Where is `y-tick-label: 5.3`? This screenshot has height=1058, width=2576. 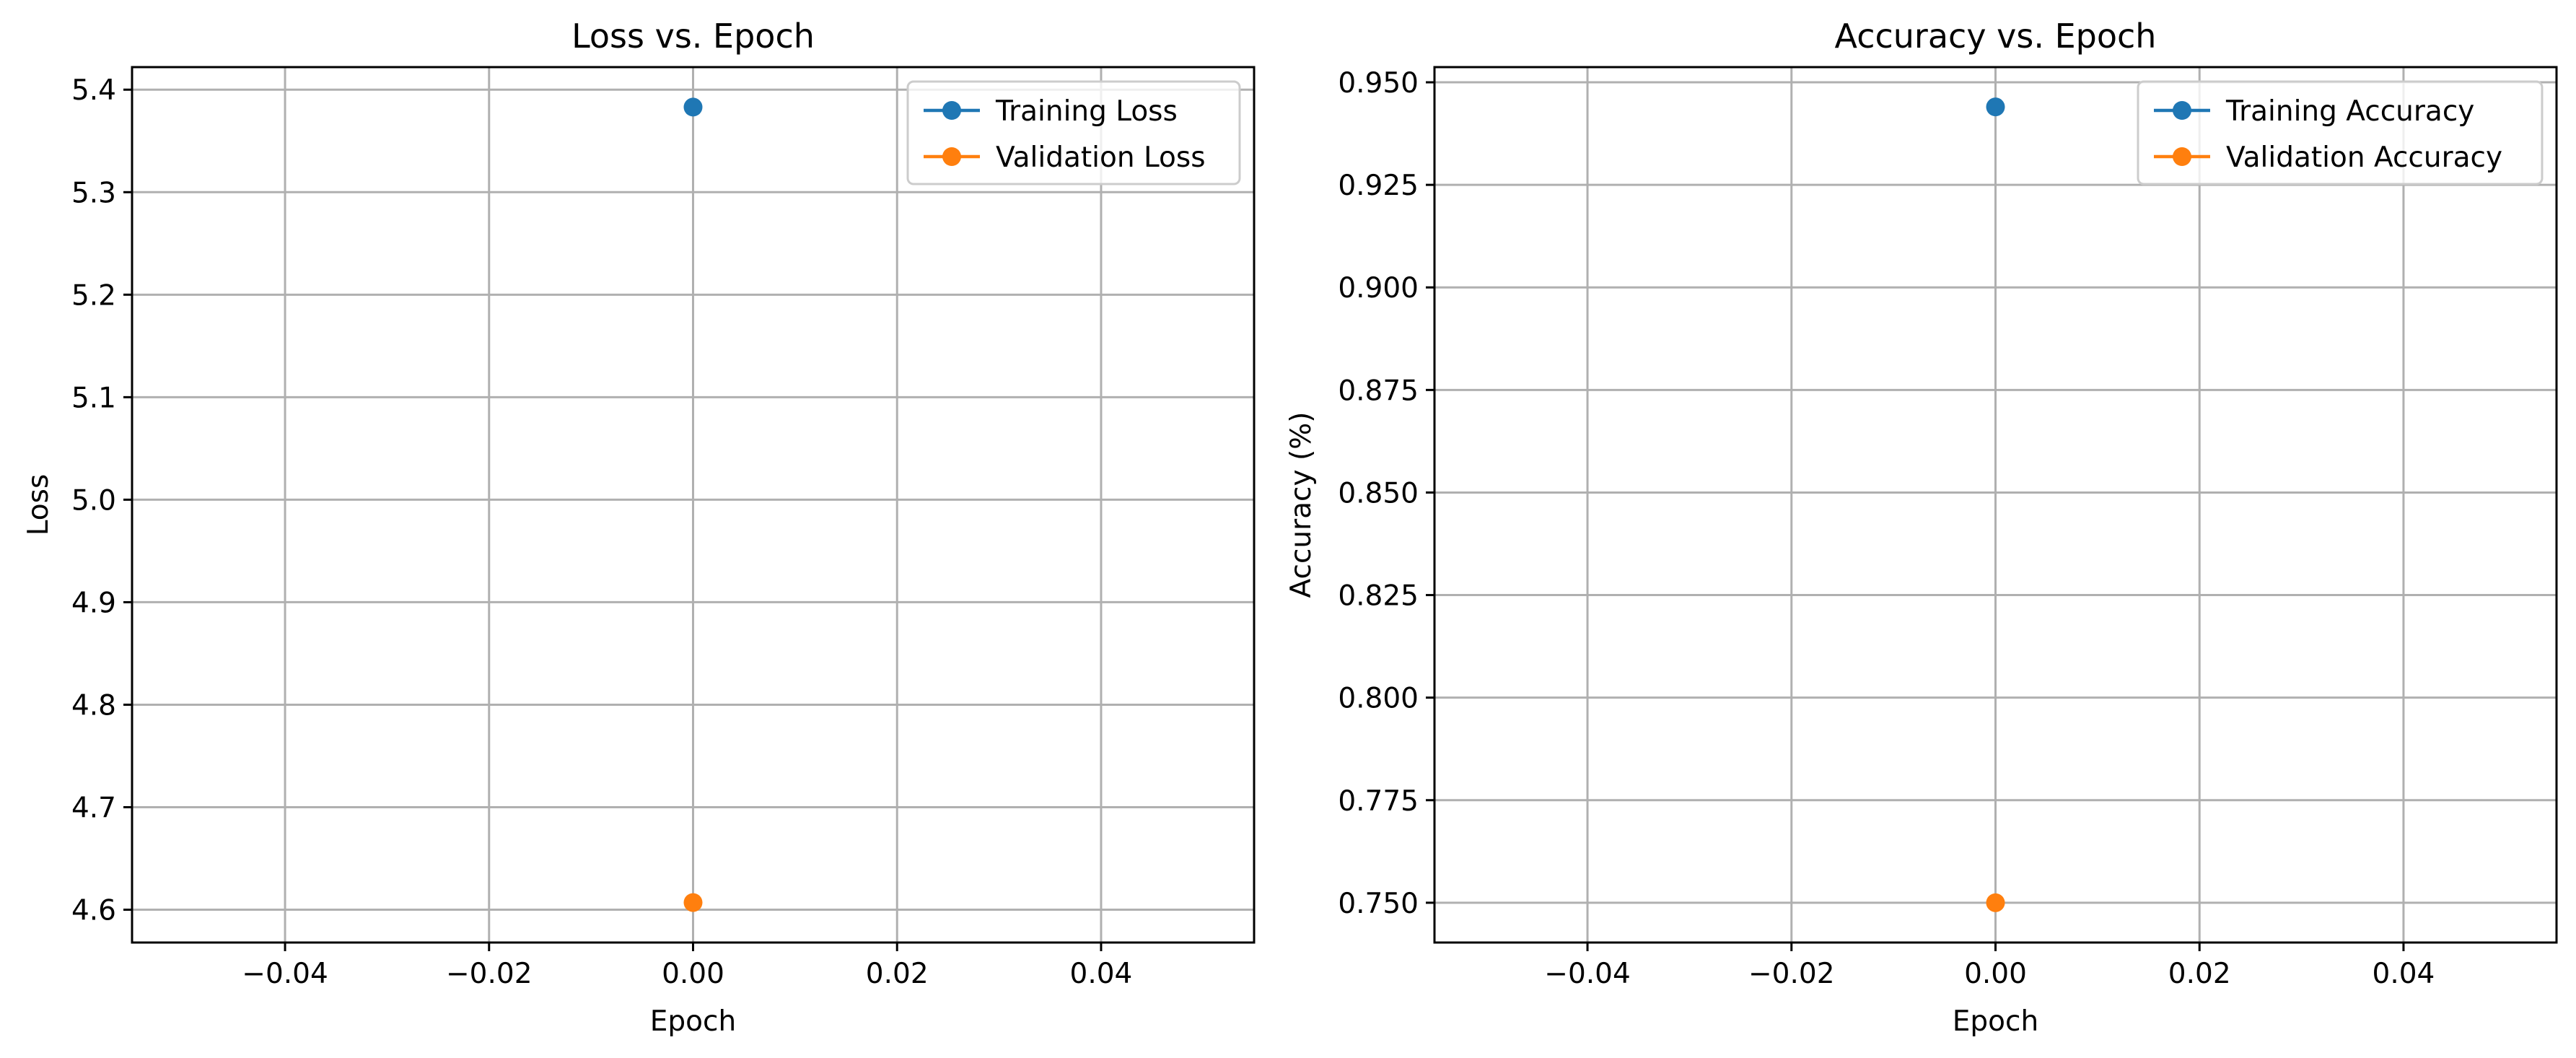
y-tick-label: 5.3 is located at coordinates (93, 193).